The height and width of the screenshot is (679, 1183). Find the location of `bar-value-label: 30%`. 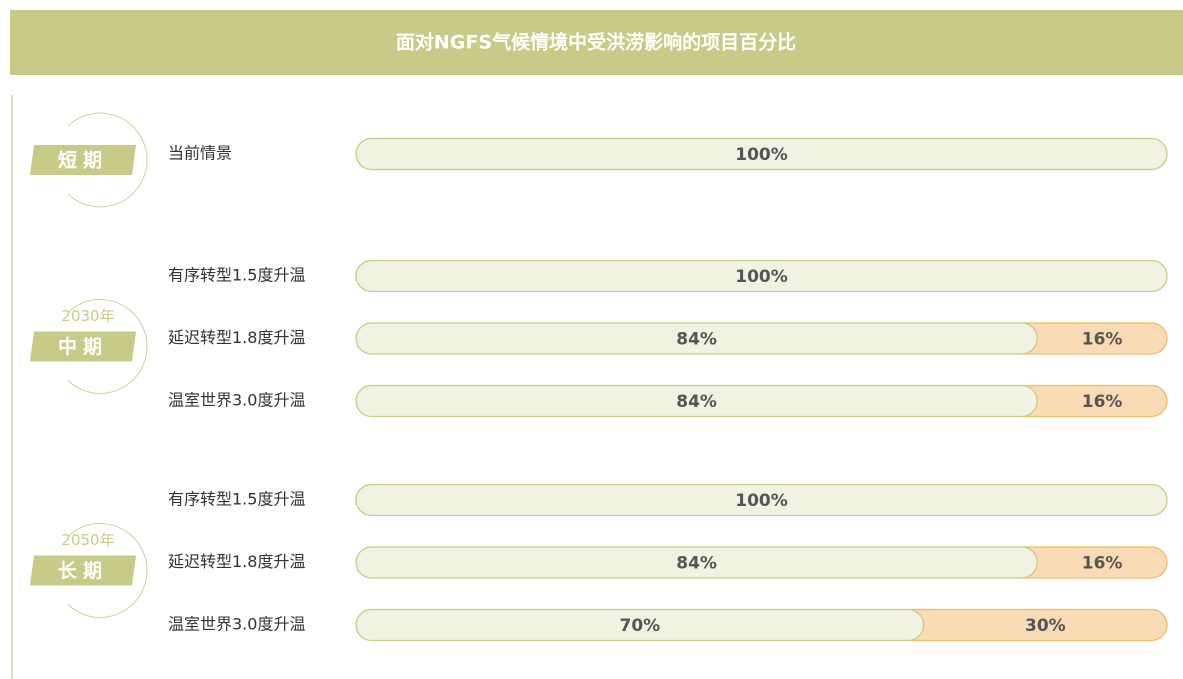

bar-value-label: 30% is located at coordinates (1045, 626).